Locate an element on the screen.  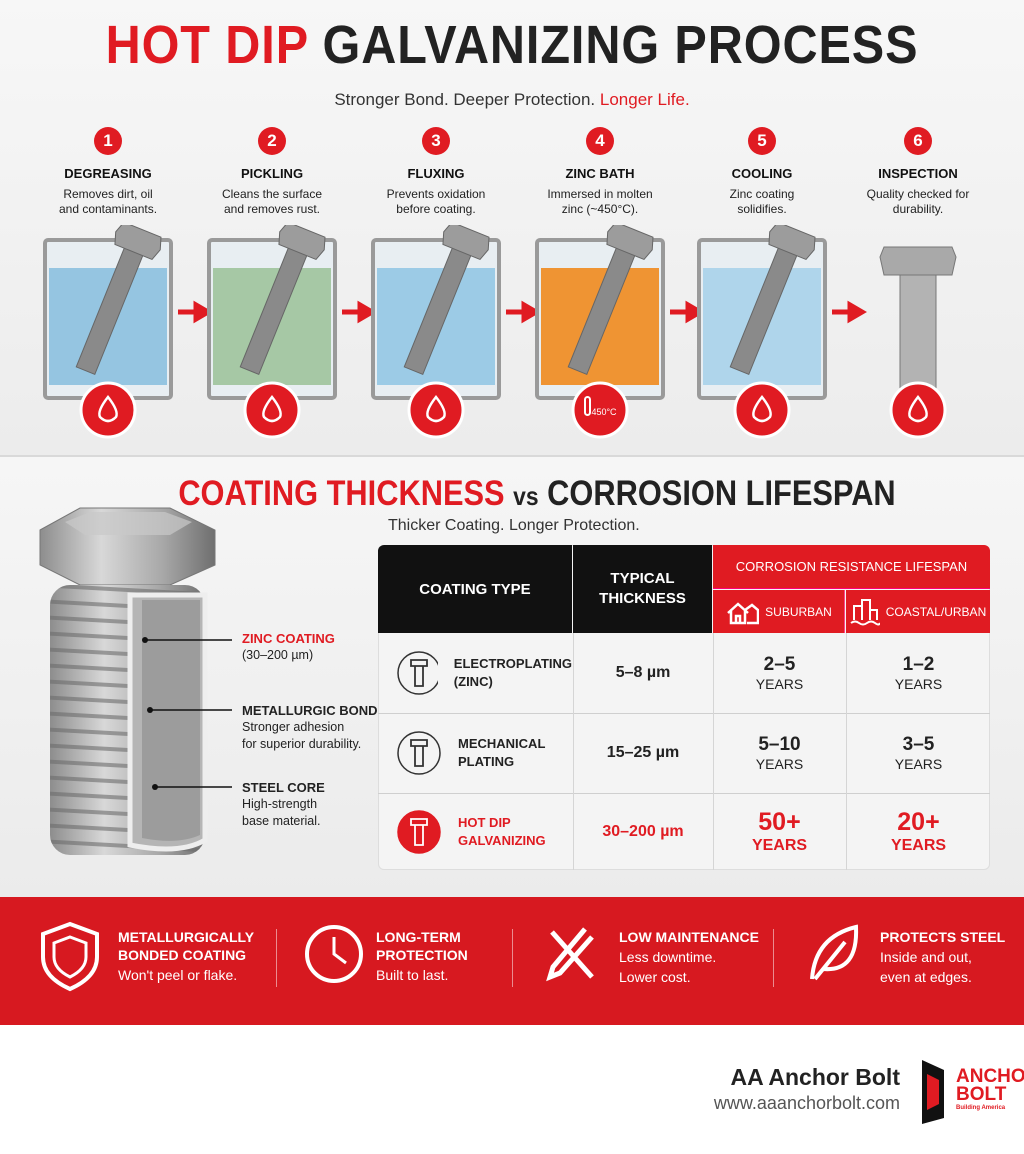
benefit-title: PROTECTION is located at coordinates (422, 955).